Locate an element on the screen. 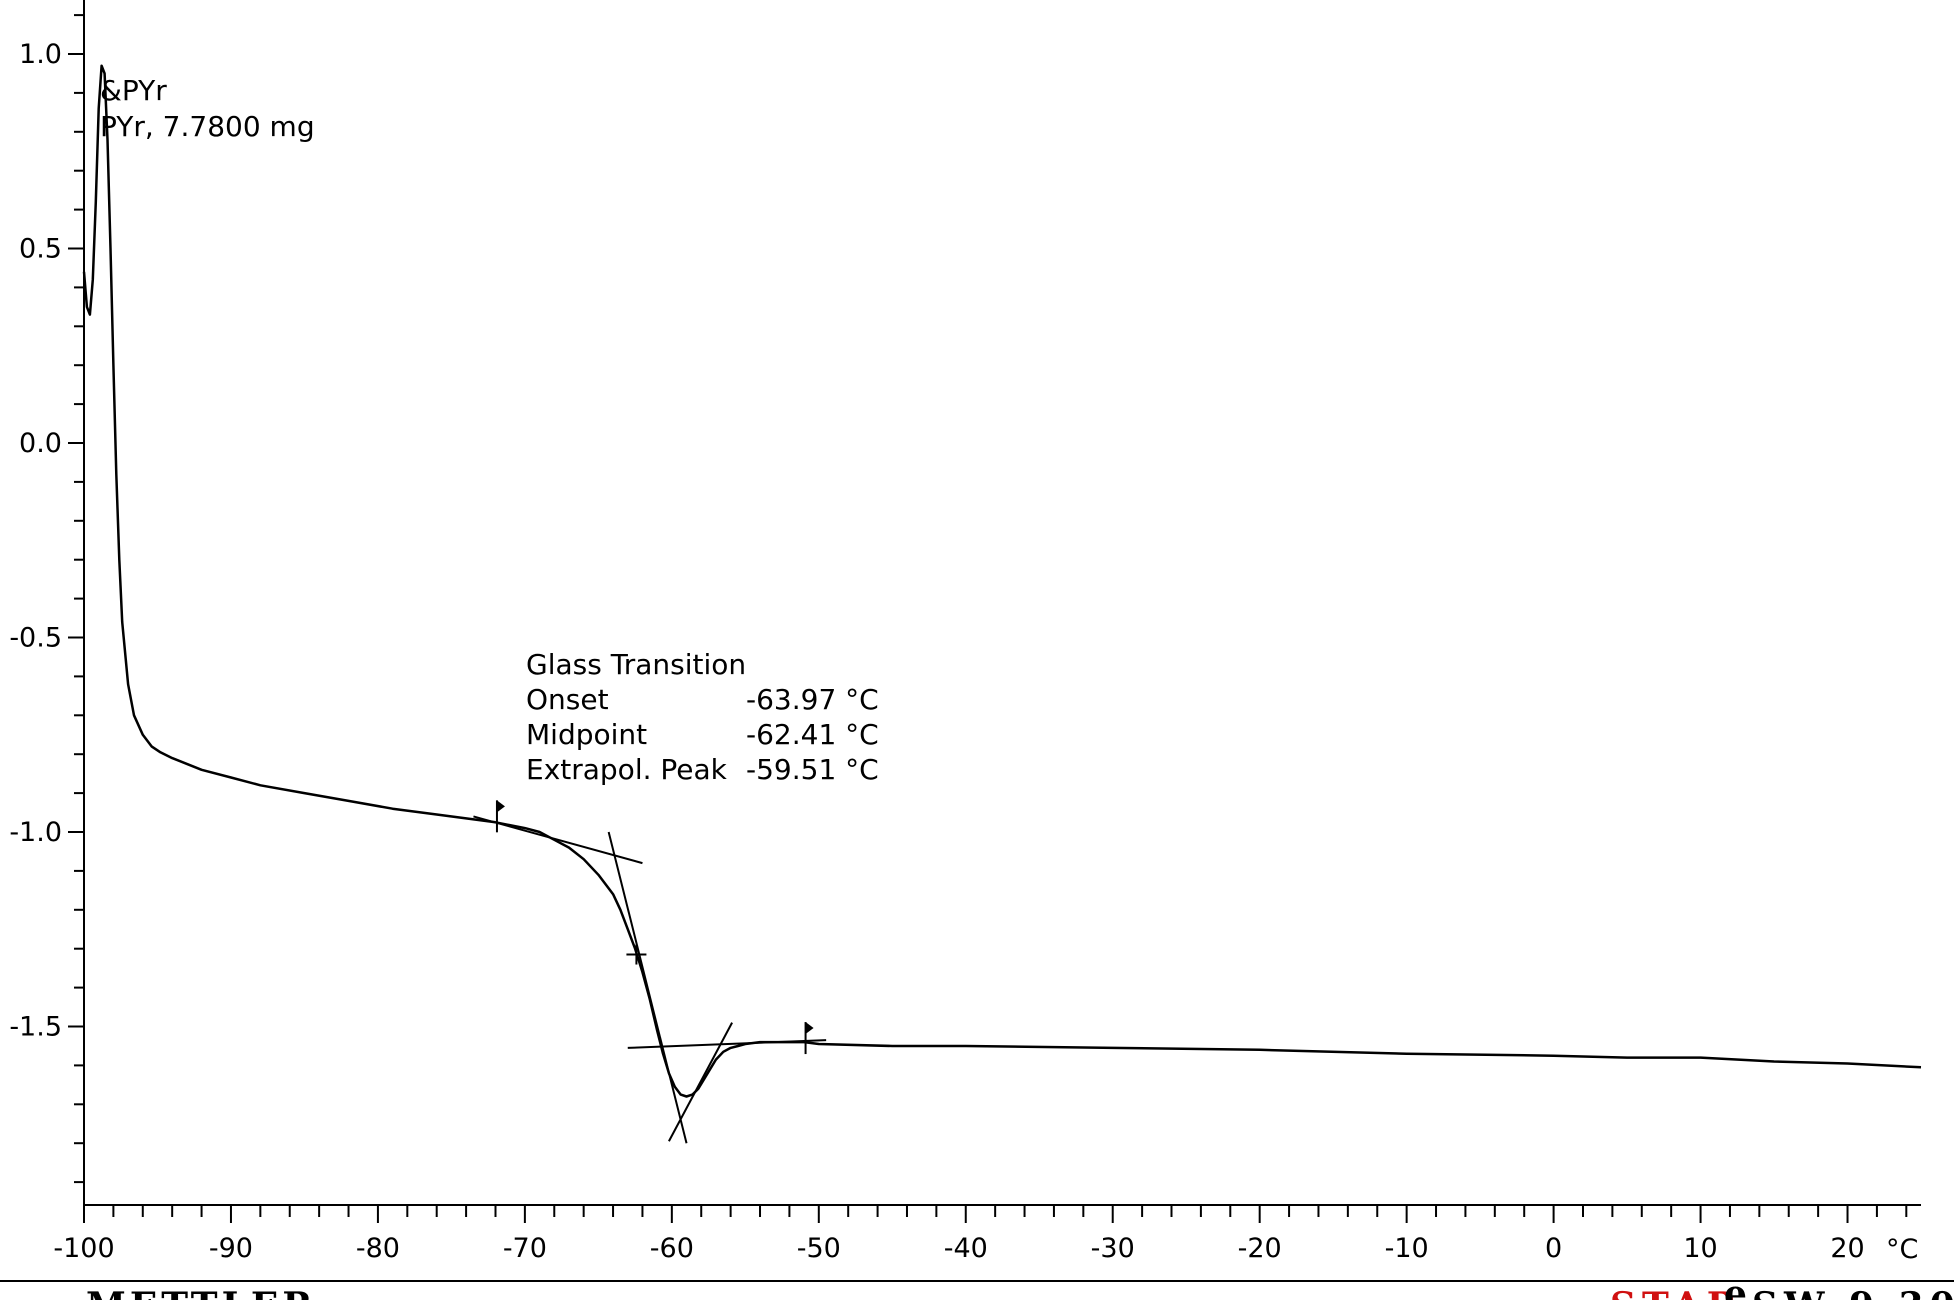 The width and height of the screenshot is (1954, 1300). x-tick-label: -40 is located at coordinates (966, 1248).